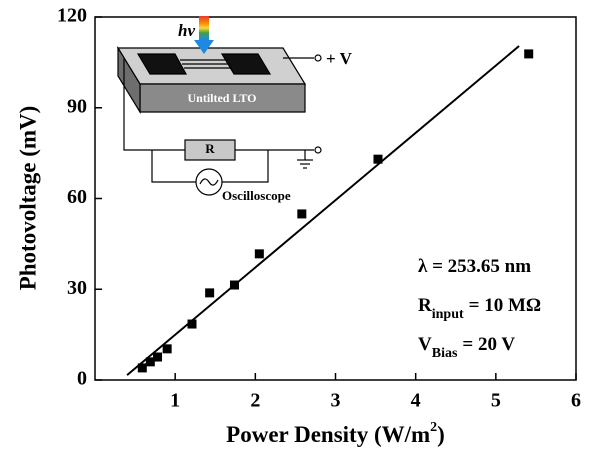  Describe the element at coordinates (328, 434) in the screenshot. I see `x-axis-title-text: Power Density (W/m` at that location.